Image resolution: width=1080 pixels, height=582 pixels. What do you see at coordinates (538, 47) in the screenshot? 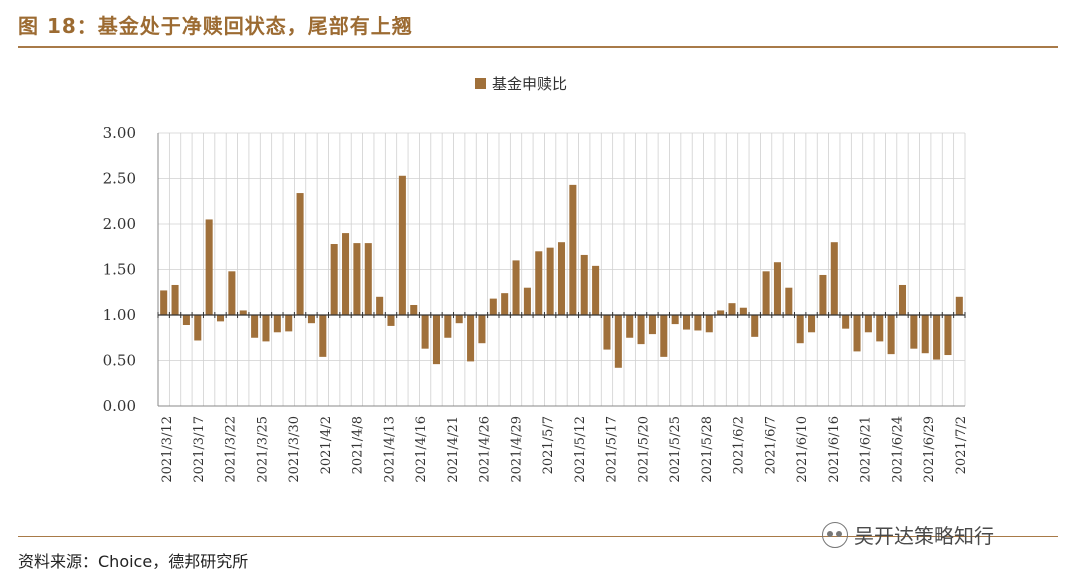
I see `title-rule` at bounding box center [538, 47].